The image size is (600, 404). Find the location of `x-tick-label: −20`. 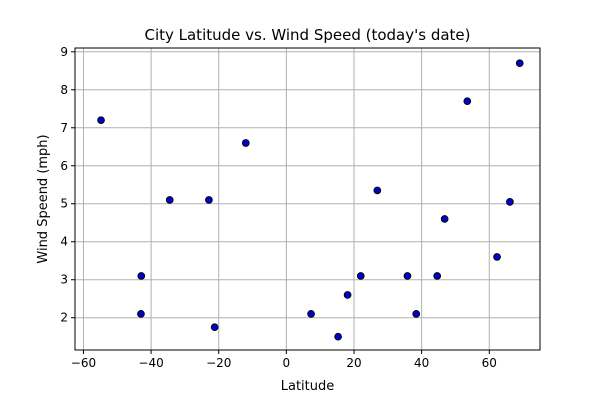

x-tick-label: −20 is located at coordinates (218, 363).